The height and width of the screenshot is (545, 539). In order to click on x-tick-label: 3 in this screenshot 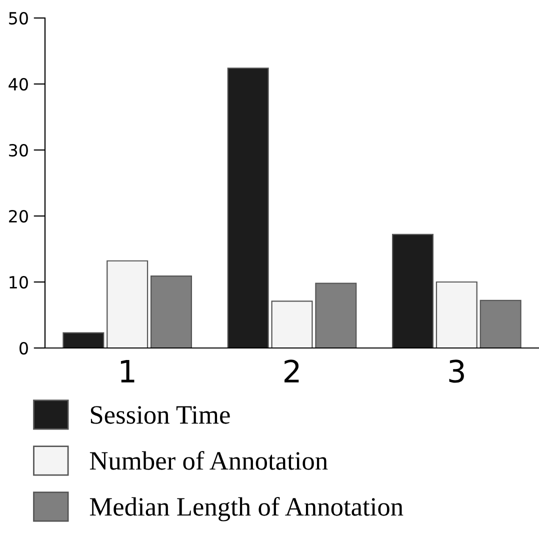, I will do `click(456, 371)`.